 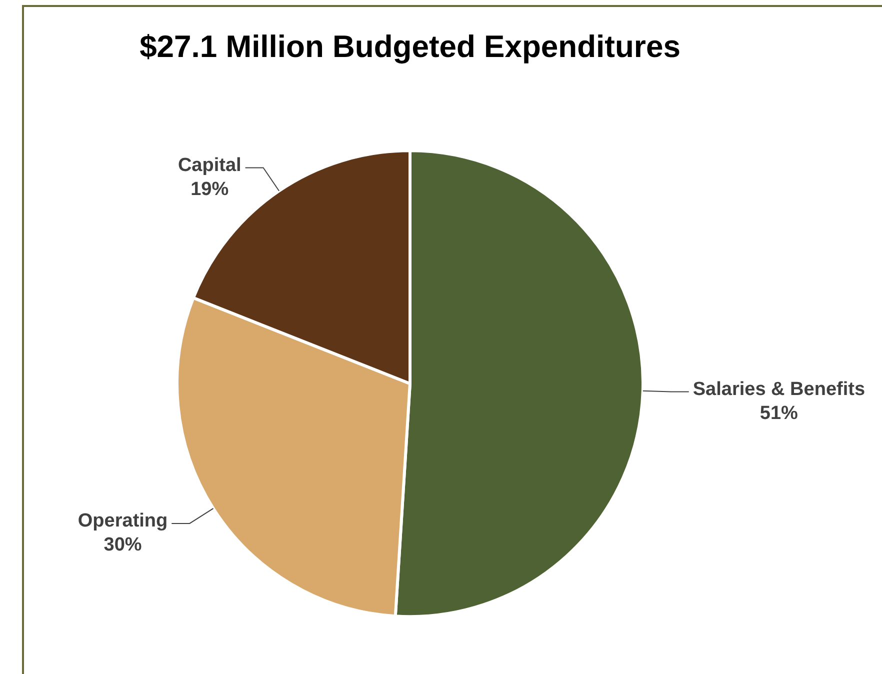 What do you see at coordinates (410, 46) in the screenshot?
I see `chart-title: $27.1 Million Budgeted Expenditures` at bounding box center [410, 46].